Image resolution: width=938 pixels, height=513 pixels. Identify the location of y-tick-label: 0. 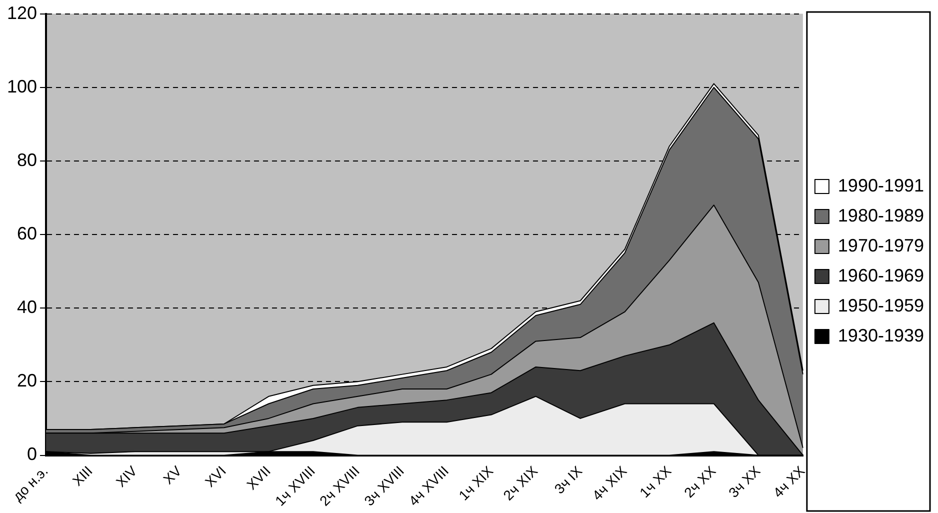
(32, 454).